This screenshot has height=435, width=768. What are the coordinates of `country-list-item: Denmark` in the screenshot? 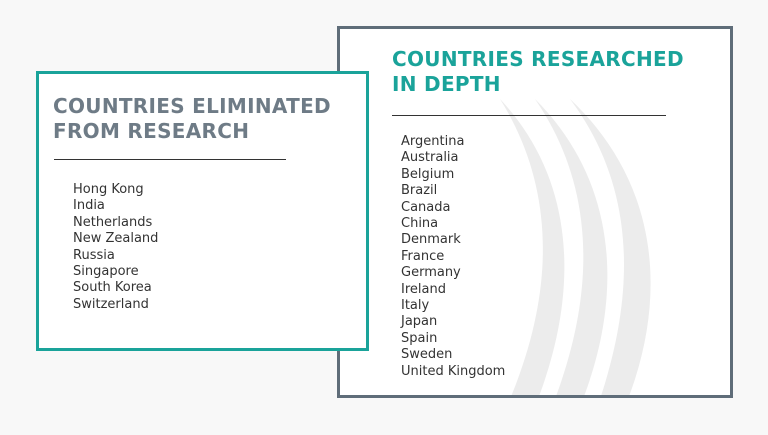 It's located at (431, 240).